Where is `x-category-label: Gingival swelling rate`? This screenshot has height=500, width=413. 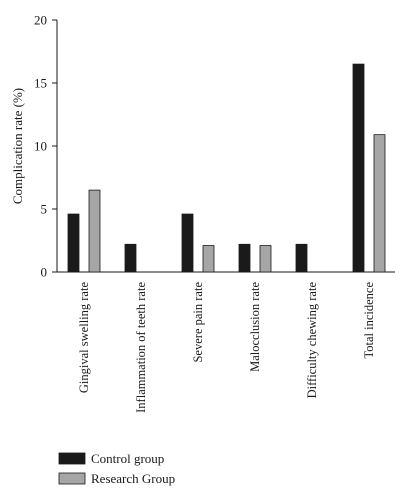
x-category-label: Gingival swelling rate is located at coordinates (84, 338).